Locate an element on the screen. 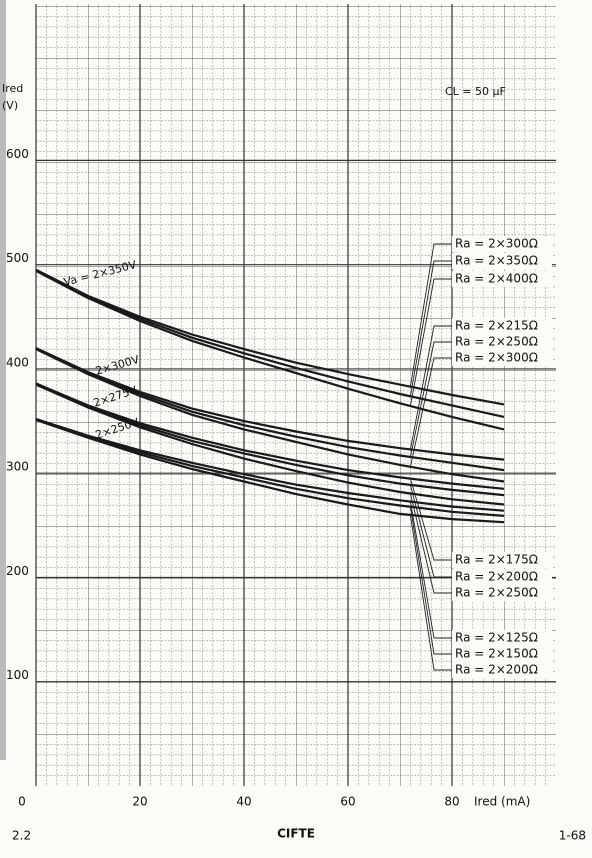  x-tick-label: 80 is located at coordinates (451, 802).